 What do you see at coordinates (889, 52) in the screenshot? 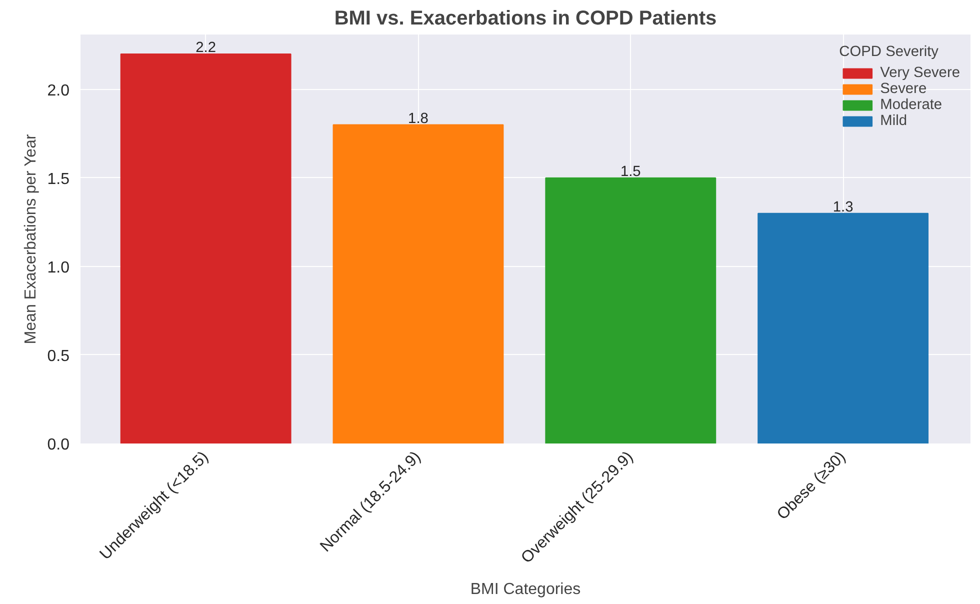
I see `legend-title: COPD Severity` at bounding box center [889, 52].